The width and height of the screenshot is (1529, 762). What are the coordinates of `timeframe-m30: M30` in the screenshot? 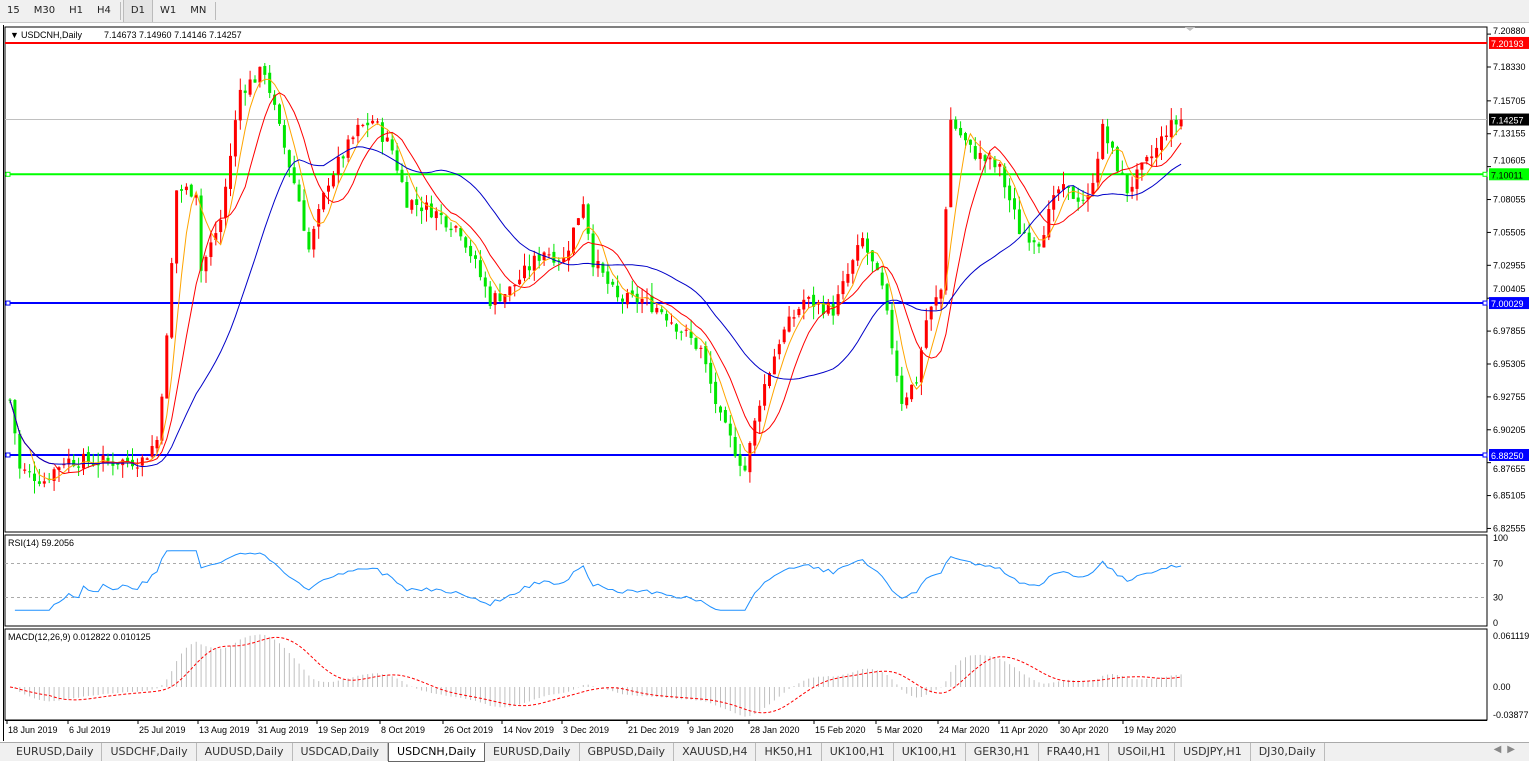 It's located at (44, 10).